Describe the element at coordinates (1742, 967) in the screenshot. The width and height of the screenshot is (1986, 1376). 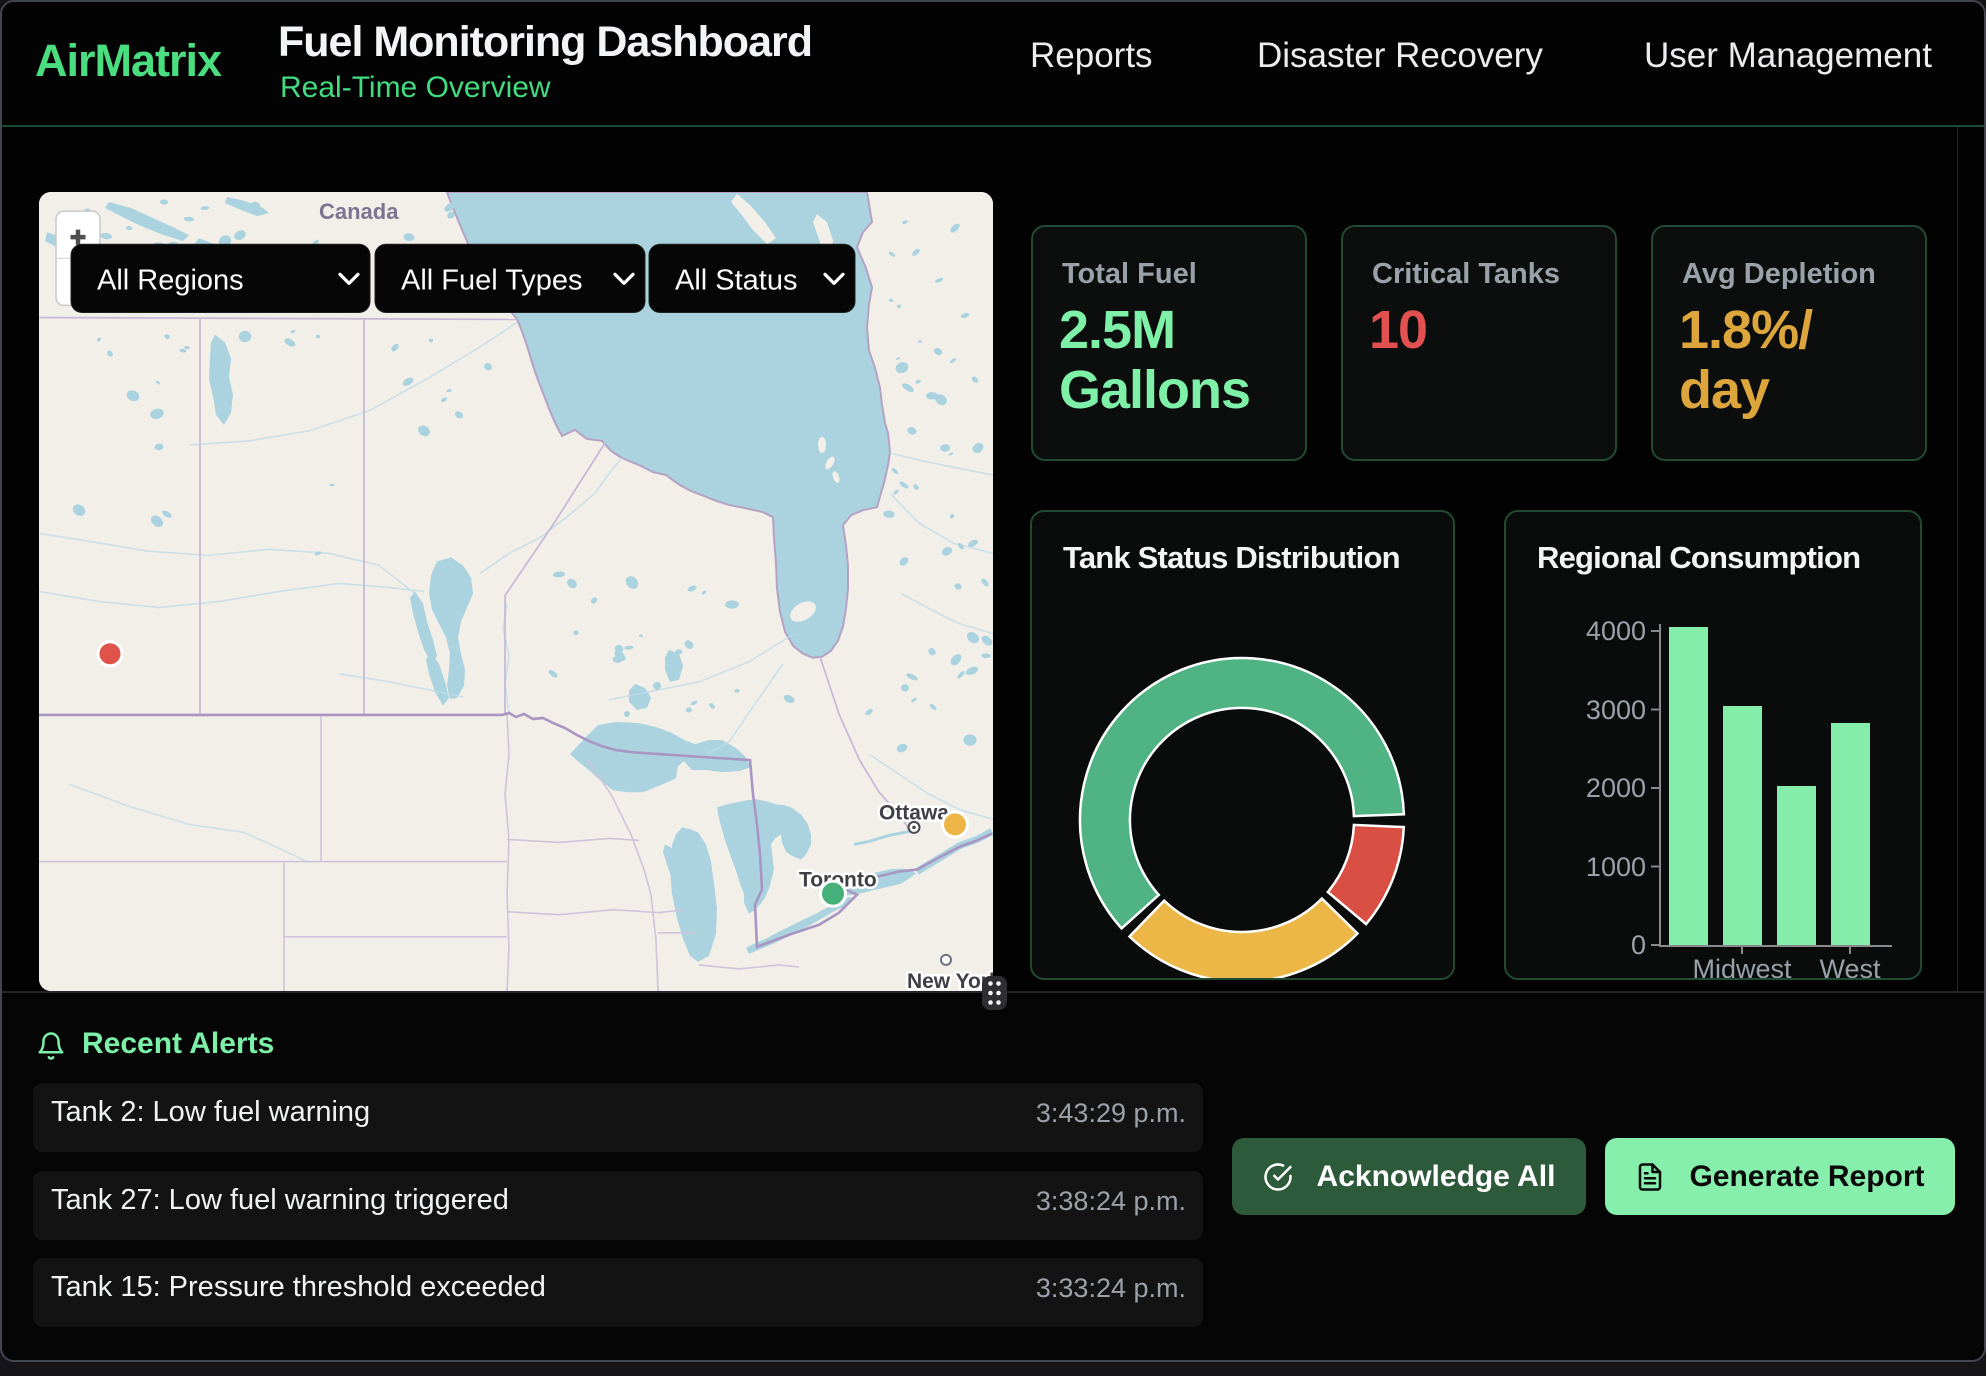
I see `svg-text: Midwest` at that location.